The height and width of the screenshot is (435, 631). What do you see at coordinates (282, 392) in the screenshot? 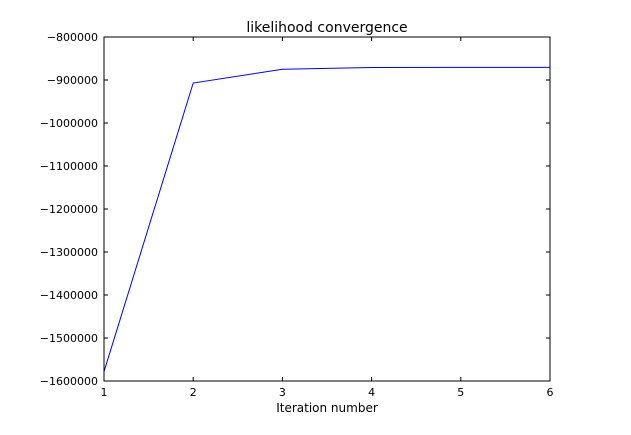
I see `x-tick-label: 3` at bounding box center [282, 392].